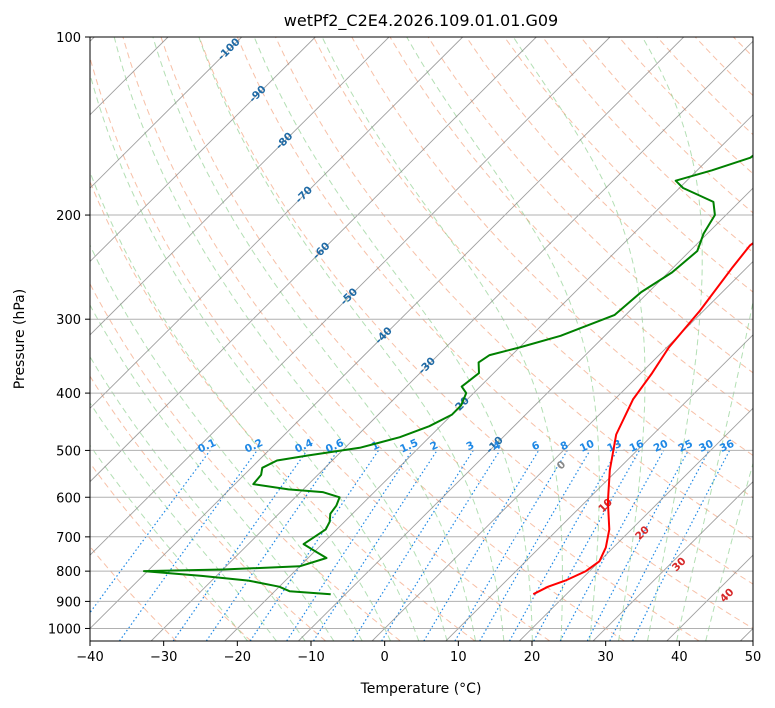  I want to click on mixing-ratio-label: 25, so click(685, 446).